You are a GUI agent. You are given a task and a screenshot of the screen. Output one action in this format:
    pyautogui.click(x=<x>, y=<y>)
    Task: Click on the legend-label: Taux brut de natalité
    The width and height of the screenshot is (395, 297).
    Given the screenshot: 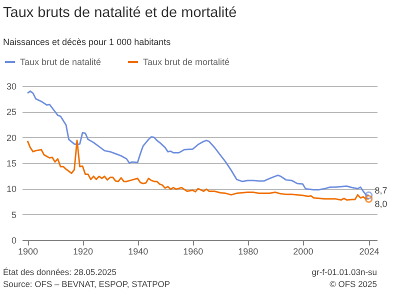 What is the action you would take?
    pyautogui.click(x=61, y=62)
    